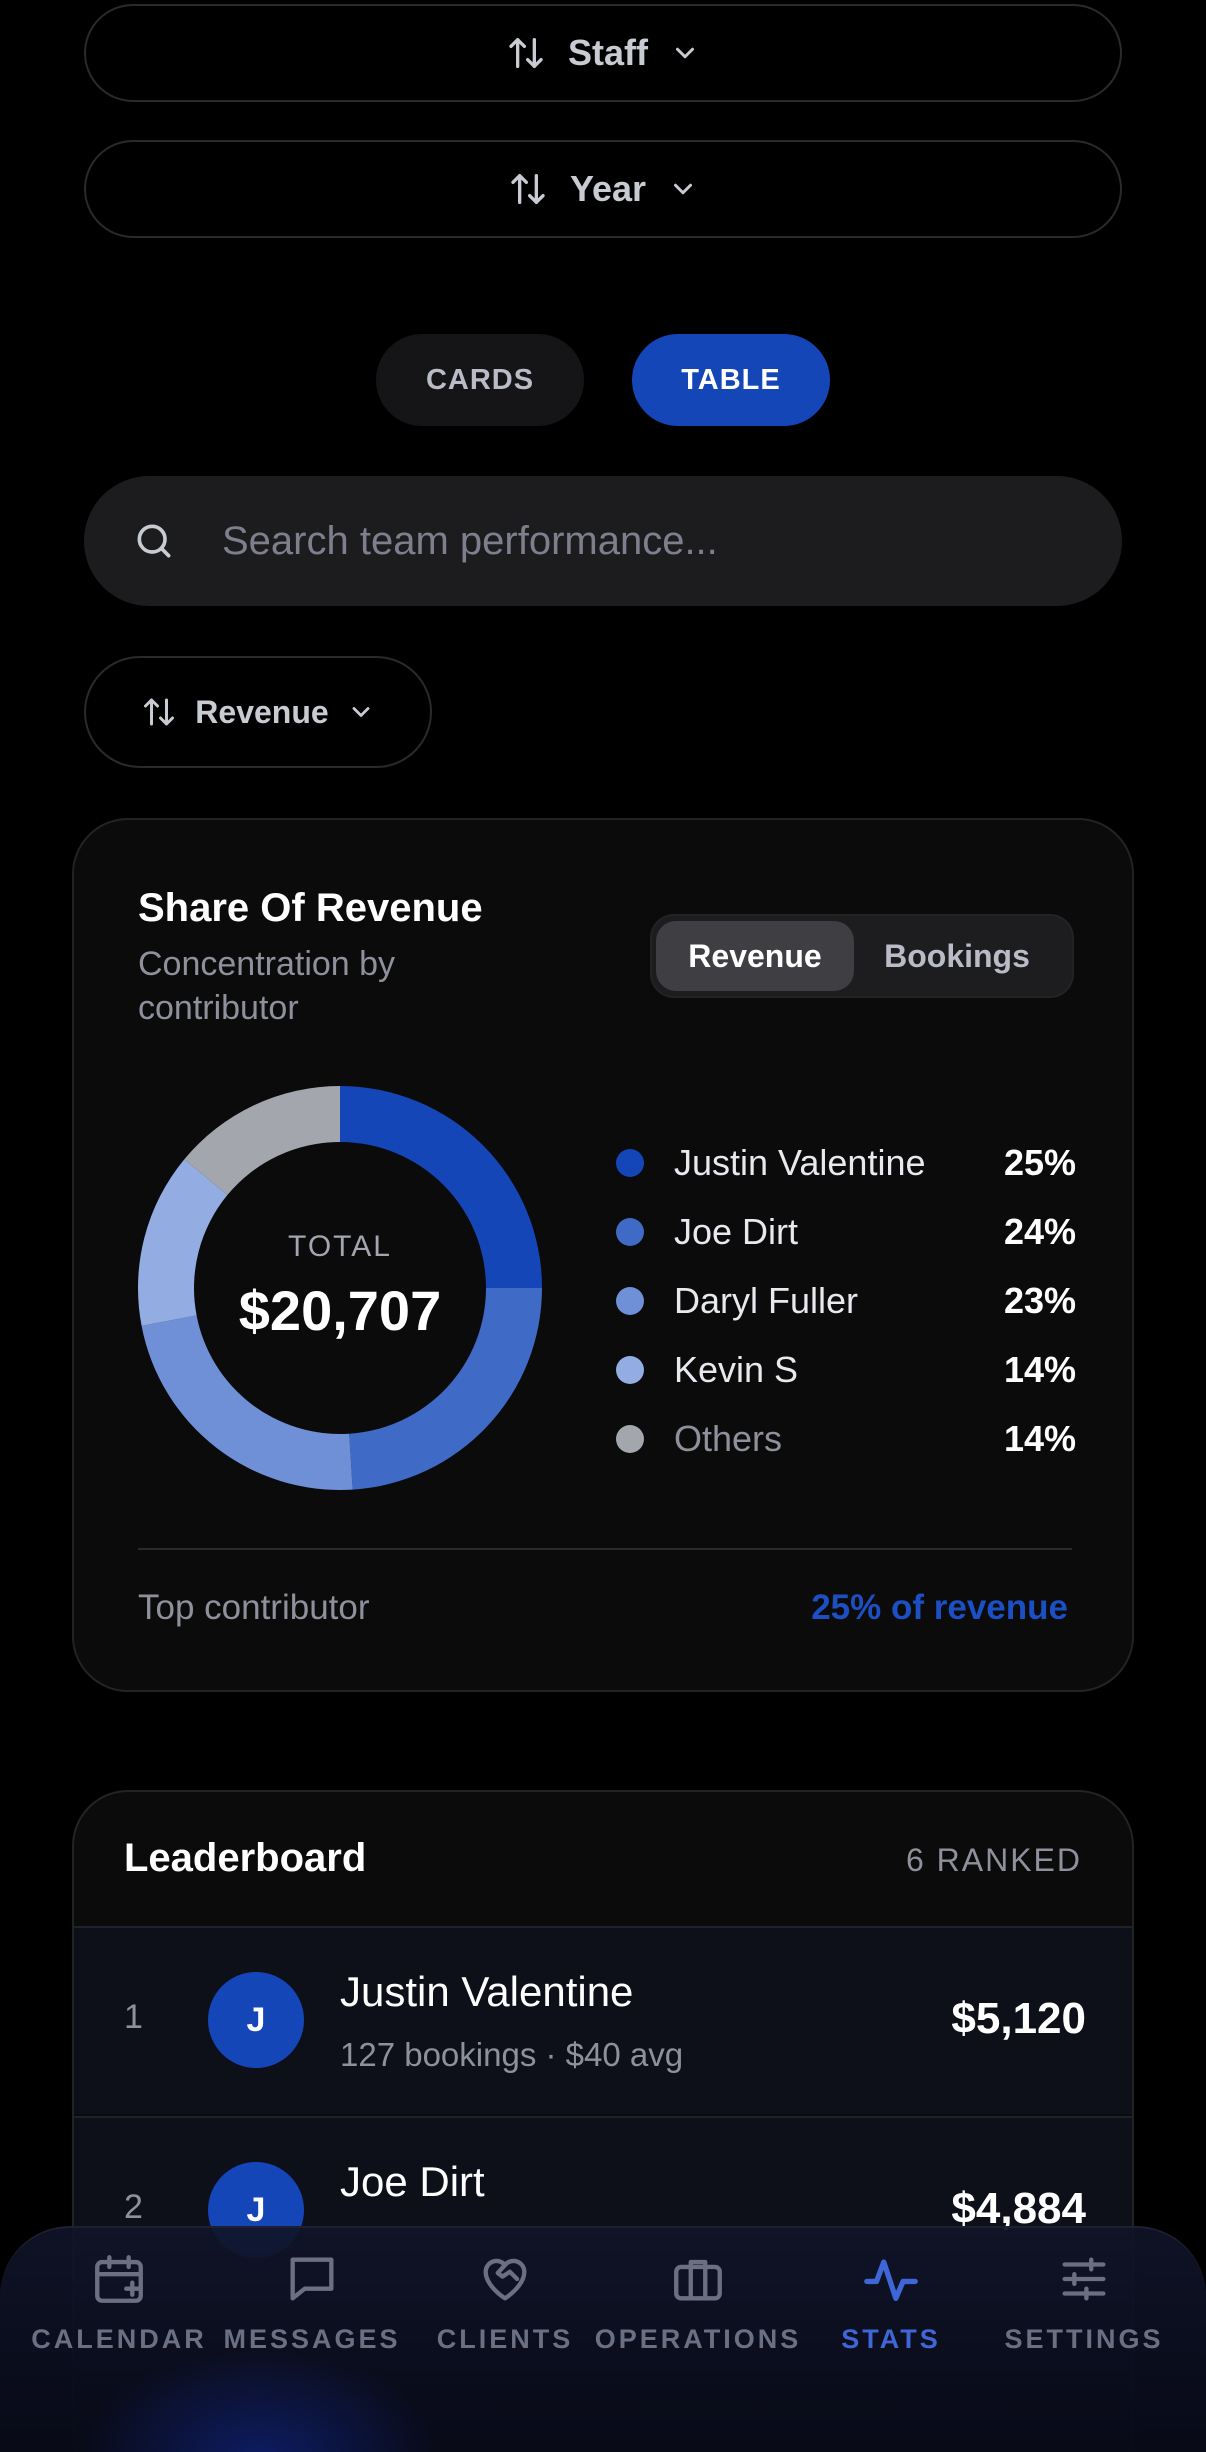  What do you see at coordinates (505, 2320) in the screenshot?
I see `tab-clients: CLIENTS` at bounding box center [505, 2320].